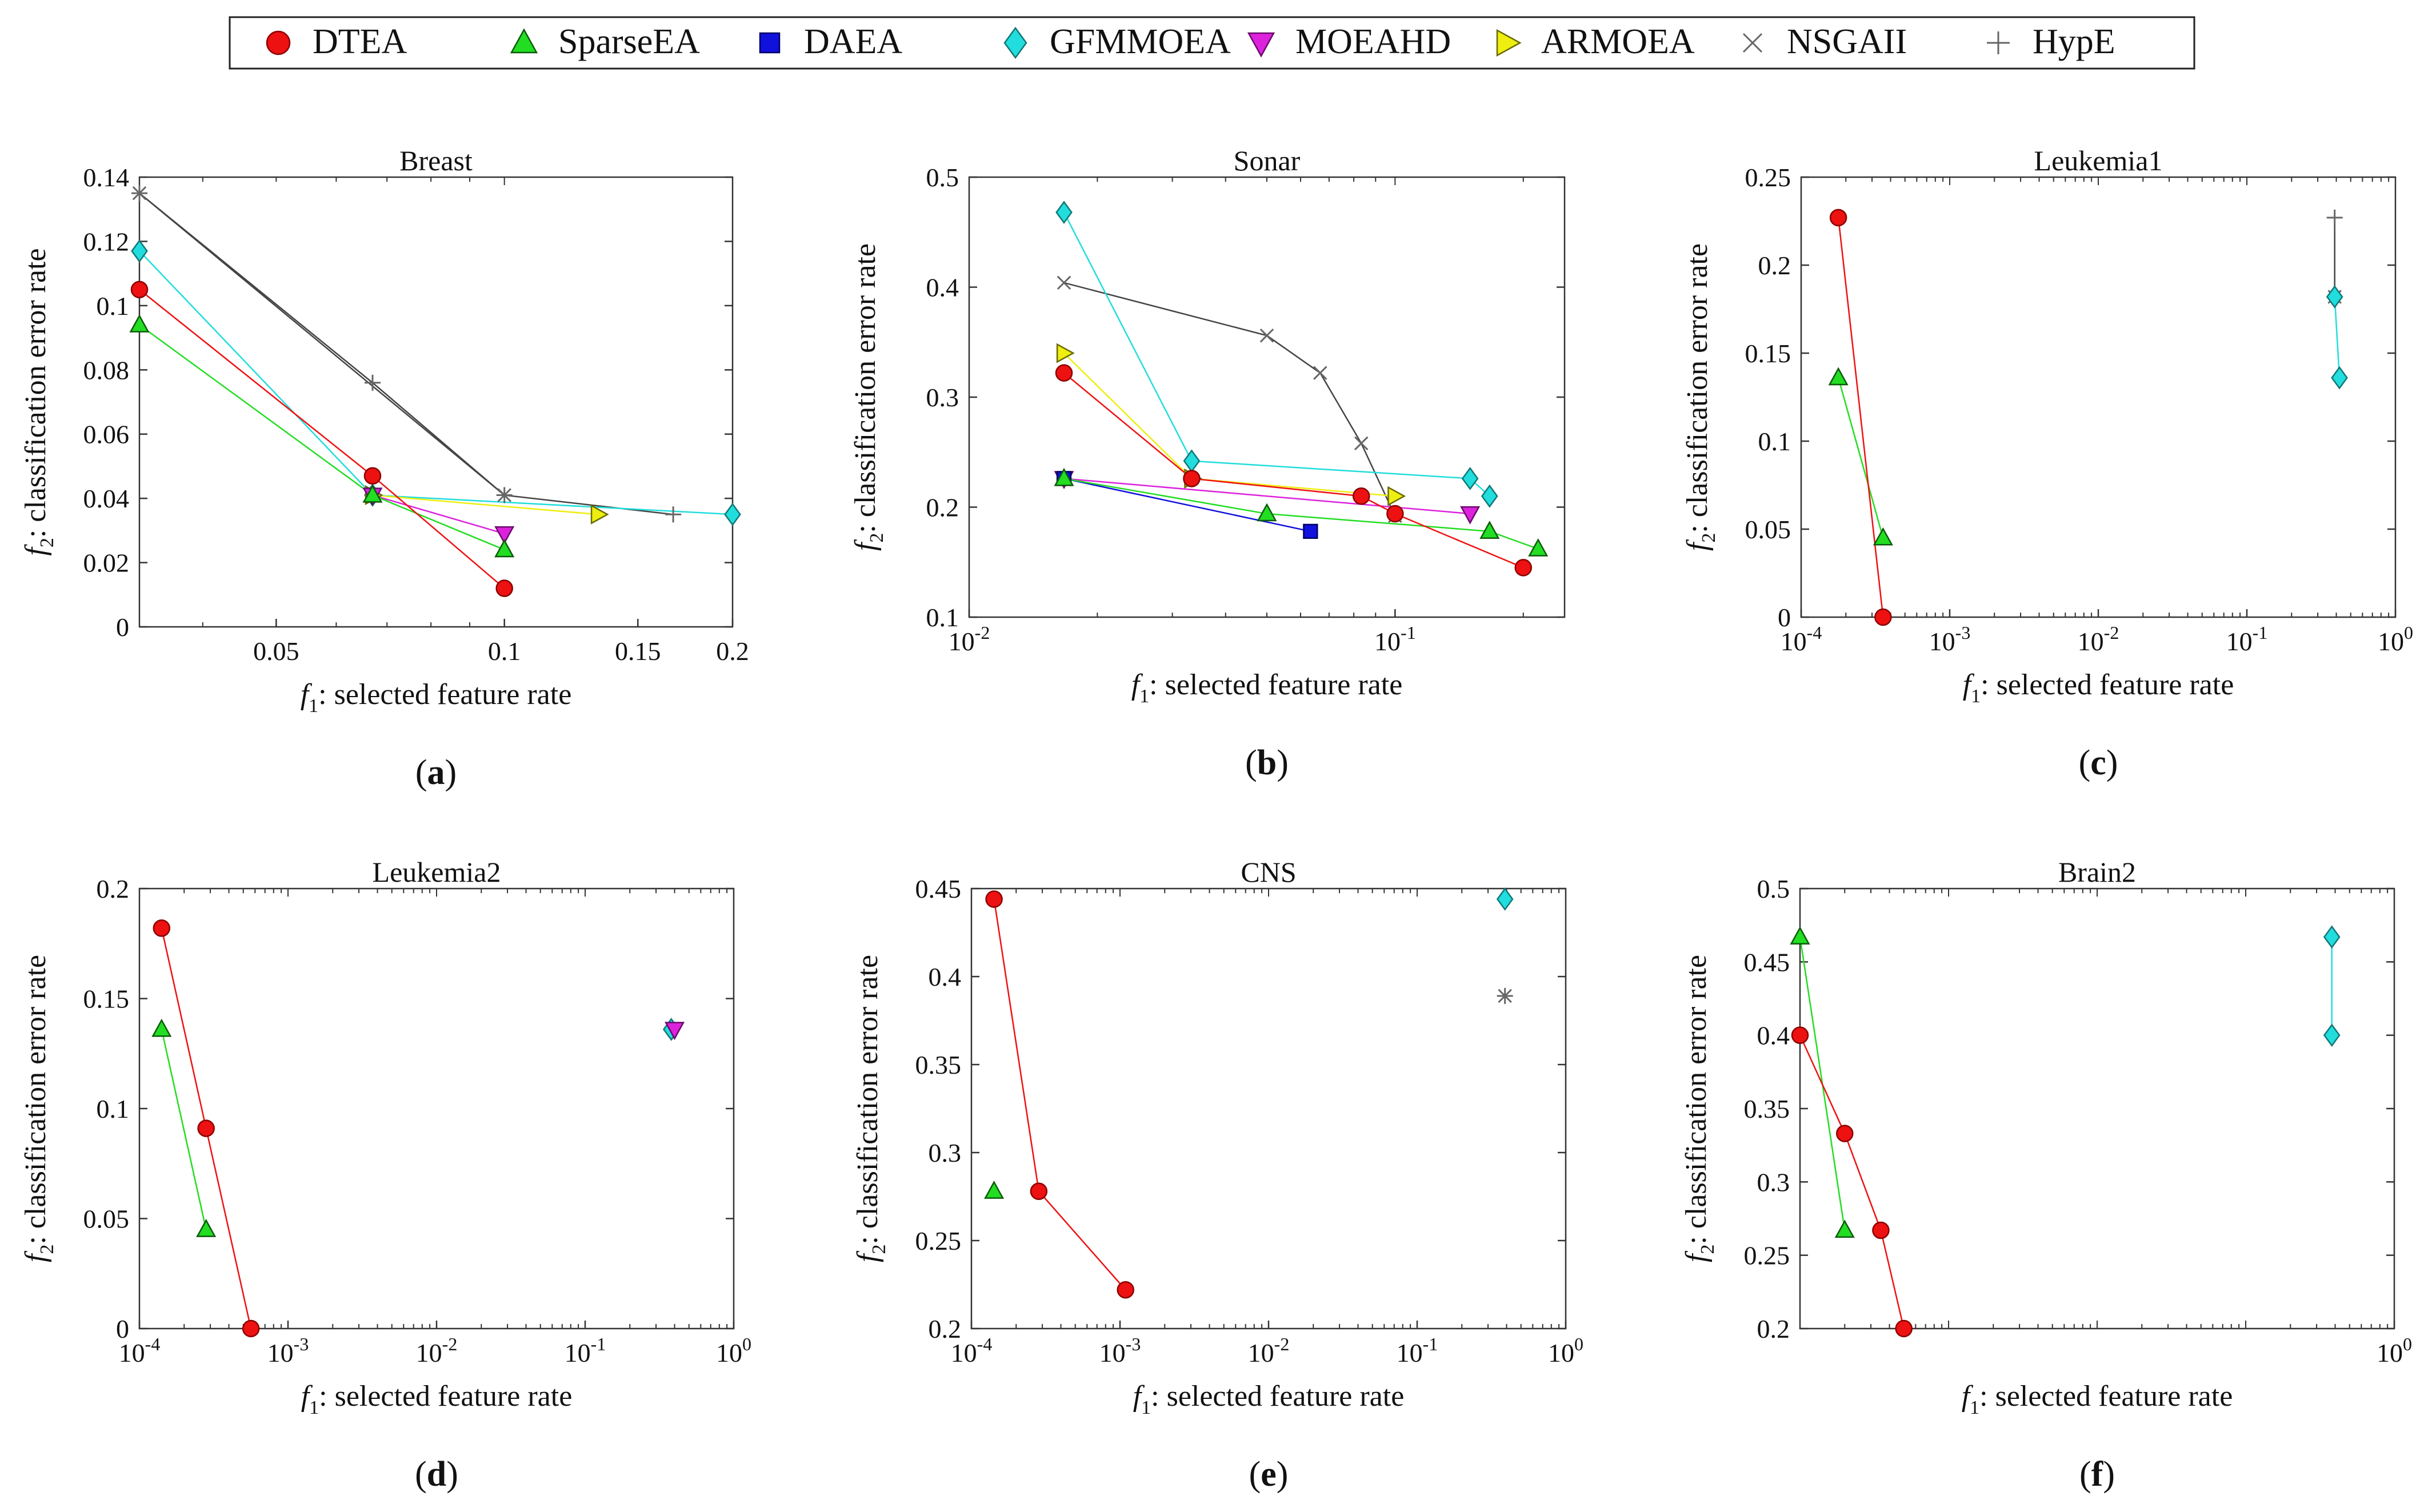  Describe the element at coordinates (2407, 1344) in the screenshot. I see `x-tick-exponent: 0` at that location.